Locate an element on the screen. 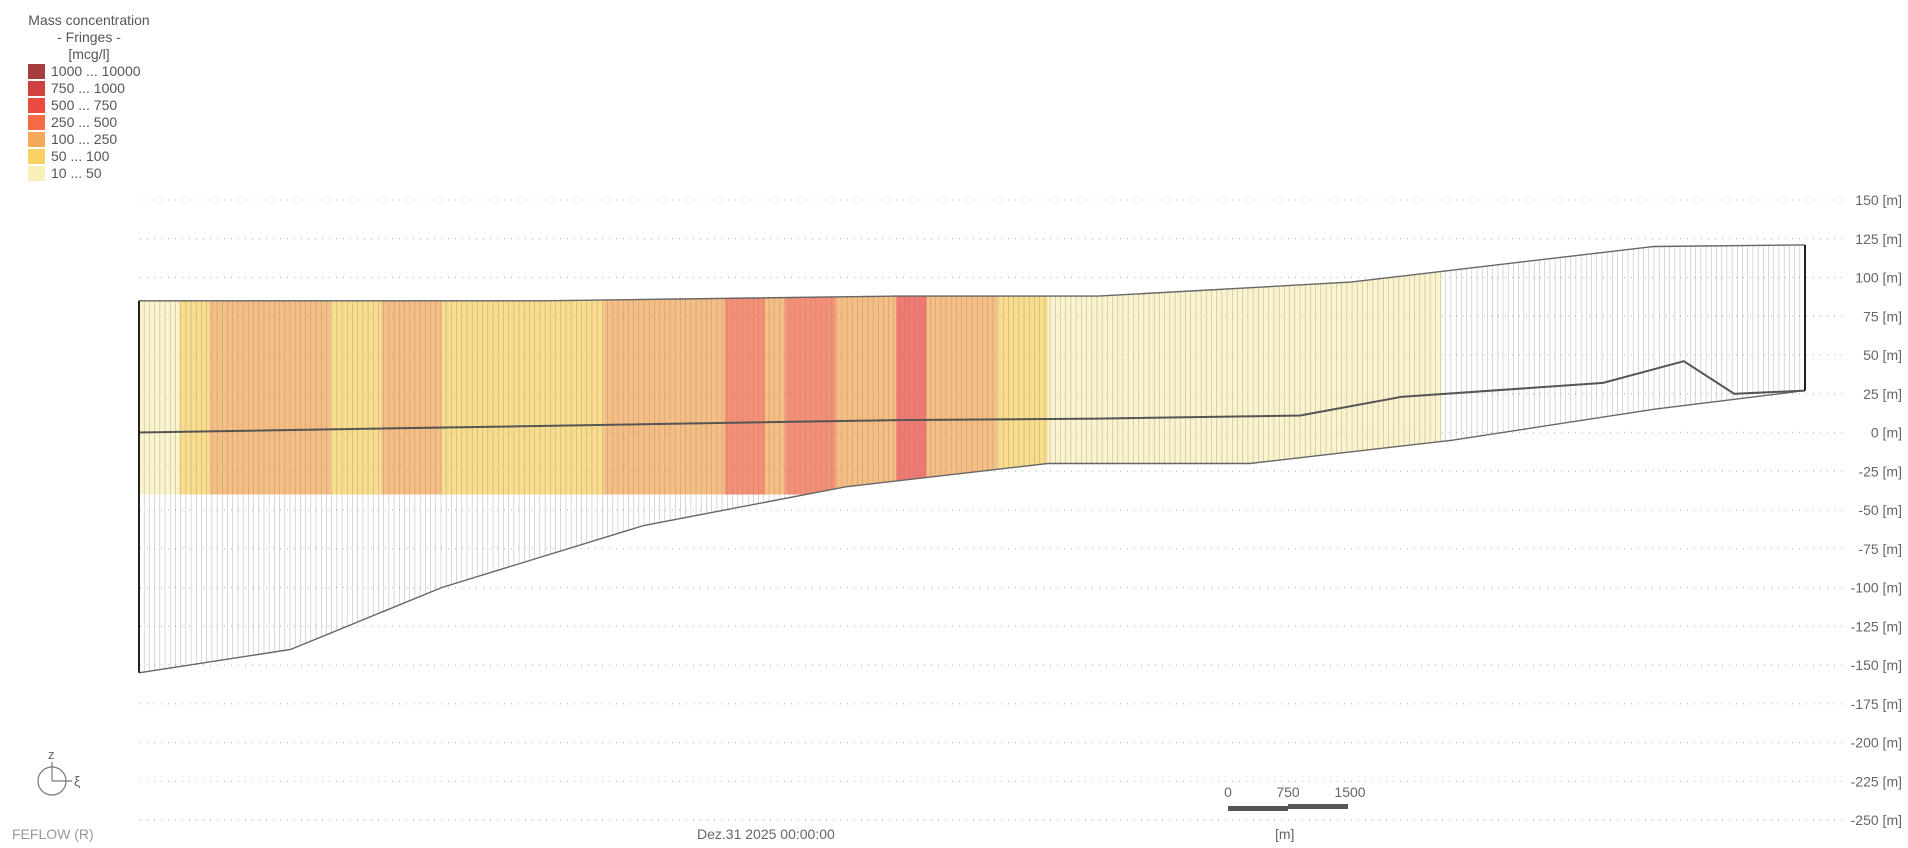  legend-class-label: 100 ... 250 is located at coordinates (84, 139).